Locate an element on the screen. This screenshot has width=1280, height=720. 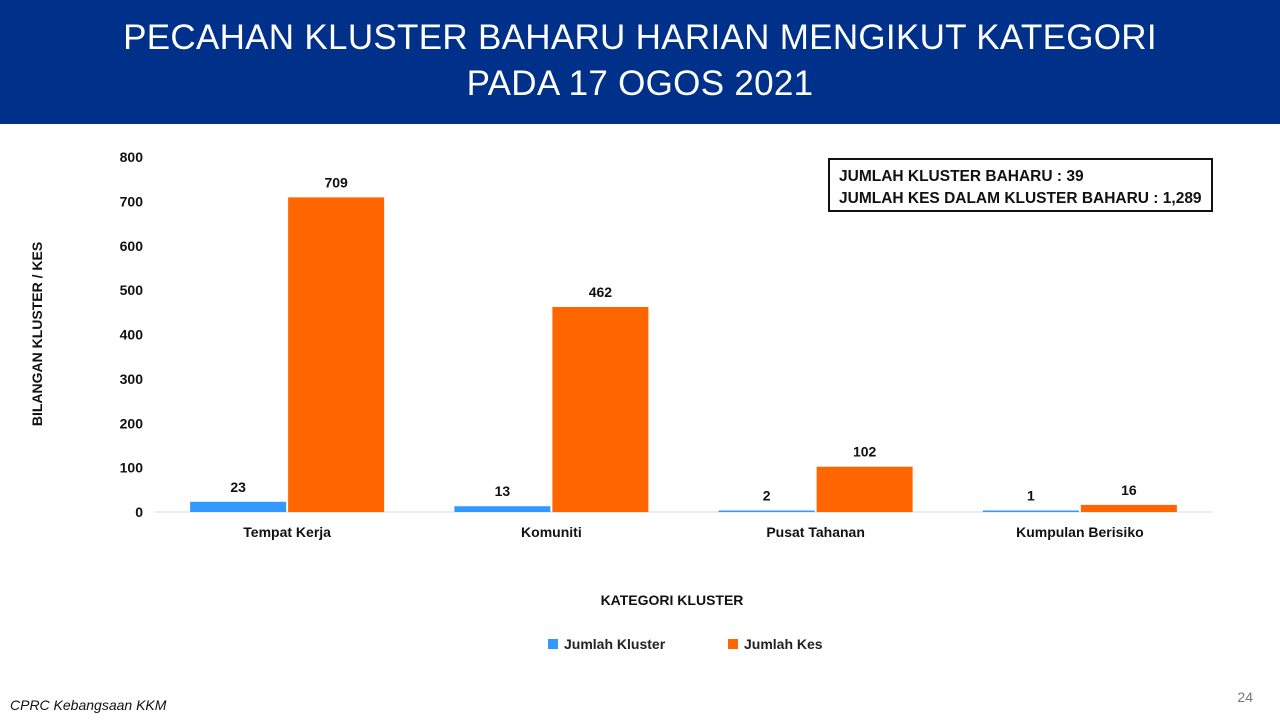
legend-item-jumlah-kluster: Jumlah Kluster is located at coordinates (606, 644).